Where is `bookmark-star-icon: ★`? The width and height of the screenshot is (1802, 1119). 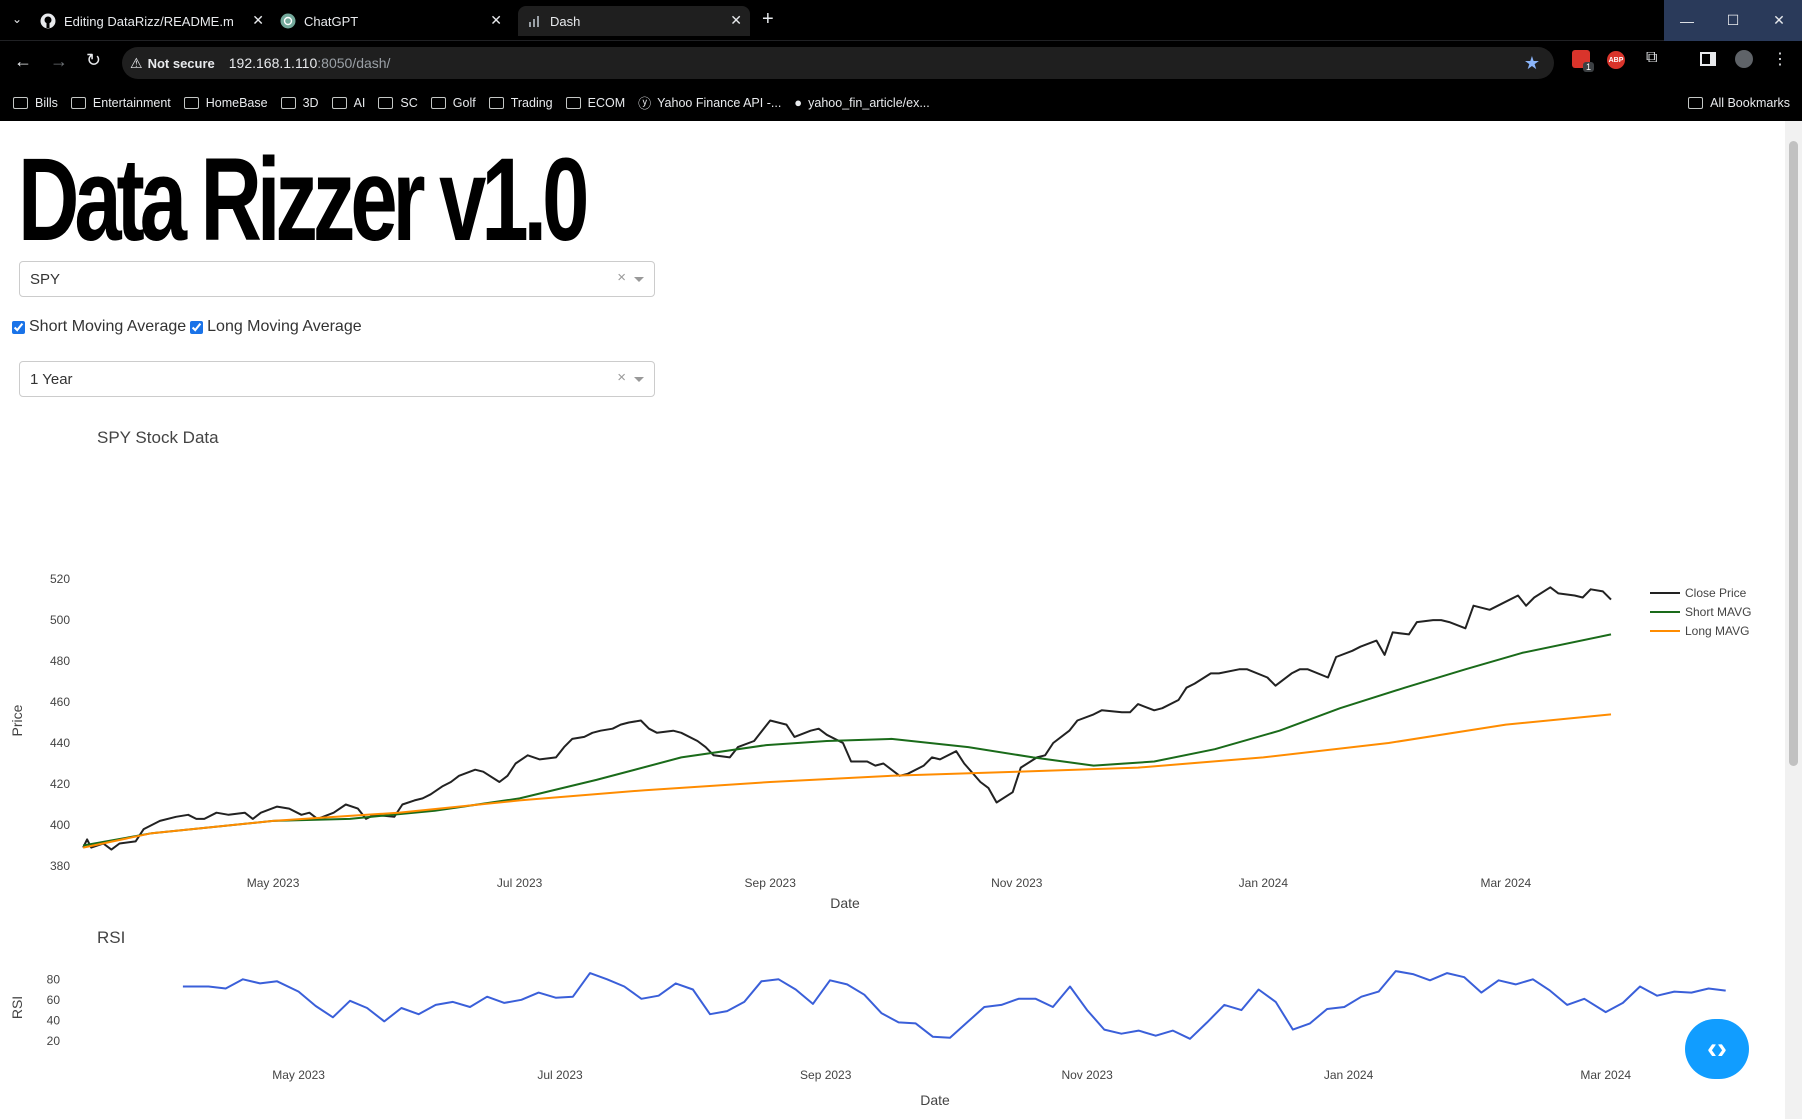
bookmark-star-icon: ★ is located at coordinates (1531, 63).